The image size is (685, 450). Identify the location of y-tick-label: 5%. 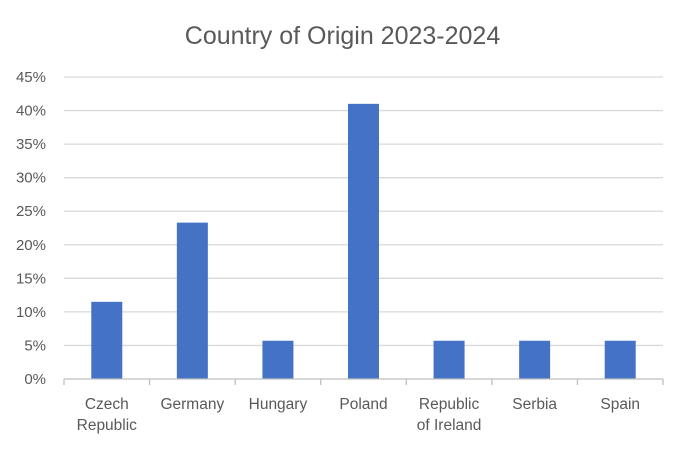
(35, 345).